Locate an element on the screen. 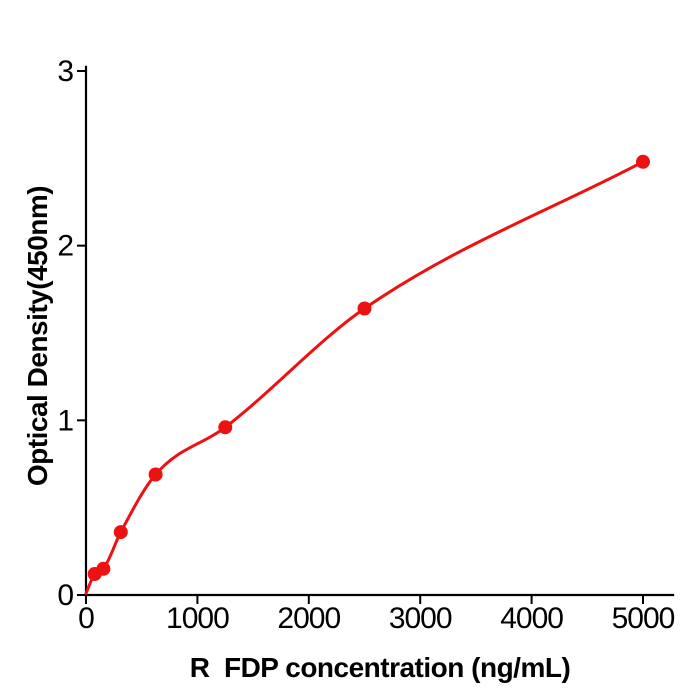 The width and height of the screenshot is (700, 700). y-axis-title: Optical Density(450nm) is located at coordinates (37, 336).